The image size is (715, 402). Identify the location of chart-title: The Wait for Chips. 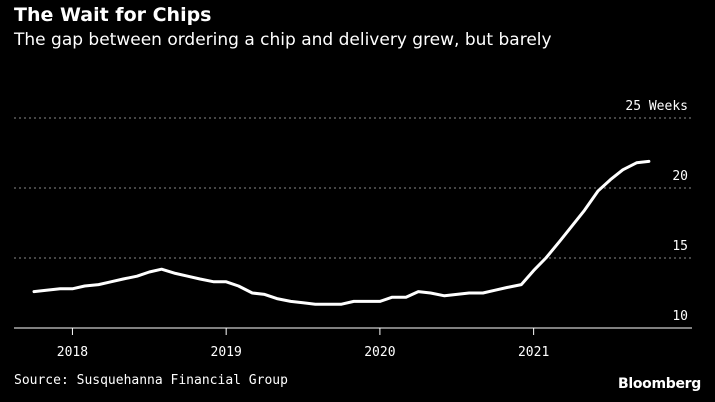
(113, 15).